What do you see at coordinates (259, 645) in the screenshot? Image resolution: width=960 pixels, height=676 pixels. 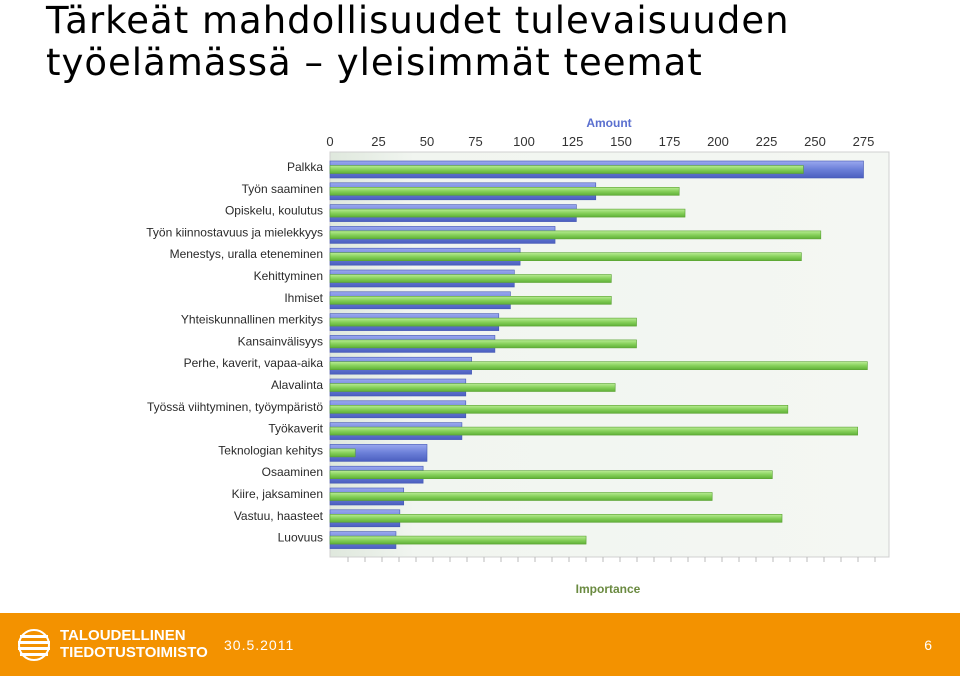 I see `footer-date: 30.5.2011` at bounding box center [259, 645].